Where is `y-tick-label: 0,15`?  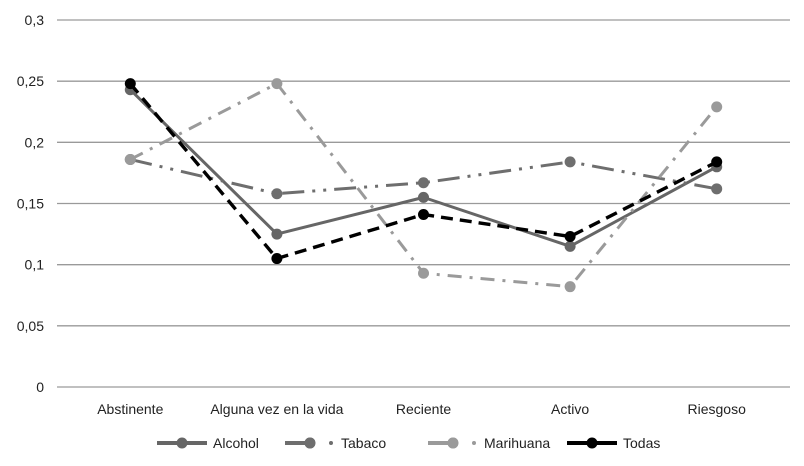 y-tick-label: 0,15 is located at coordinates (30, 204).